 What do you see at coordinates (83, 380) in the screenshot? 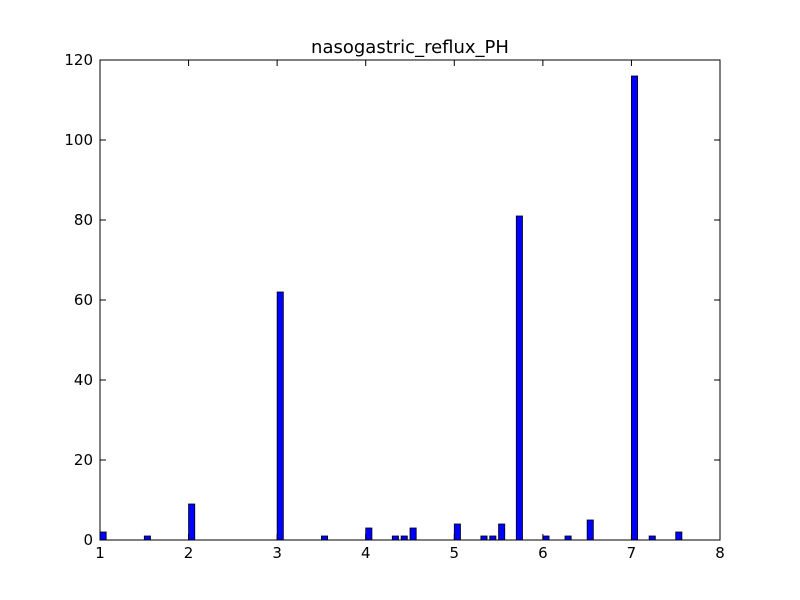
I see `y-tick-label: 40` at bounding box center [83, 380].